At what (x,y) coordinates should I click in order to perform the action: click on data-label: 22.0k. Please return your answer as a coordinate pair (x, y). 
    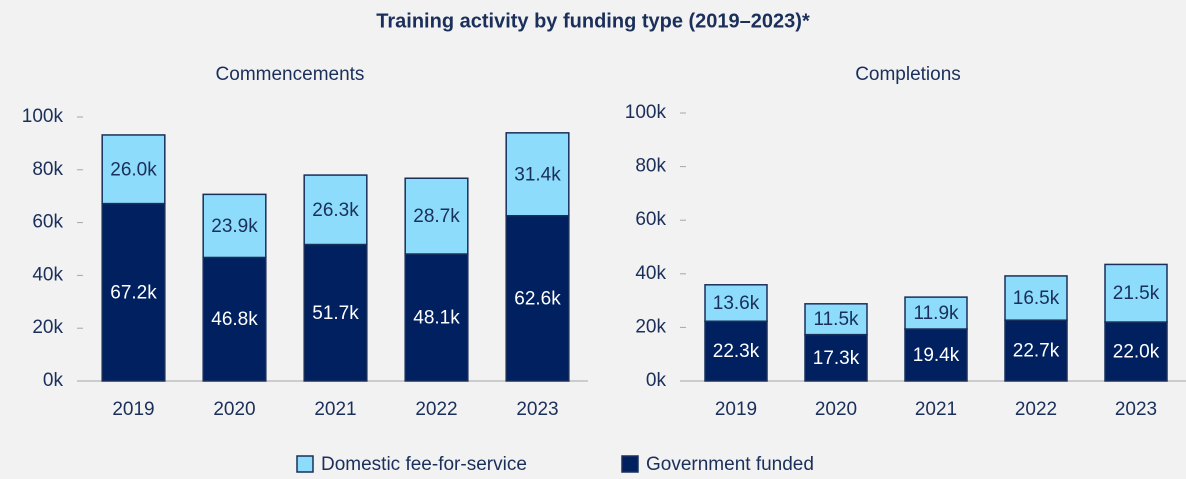
    Looking at the image, I should click on (1136, 352).